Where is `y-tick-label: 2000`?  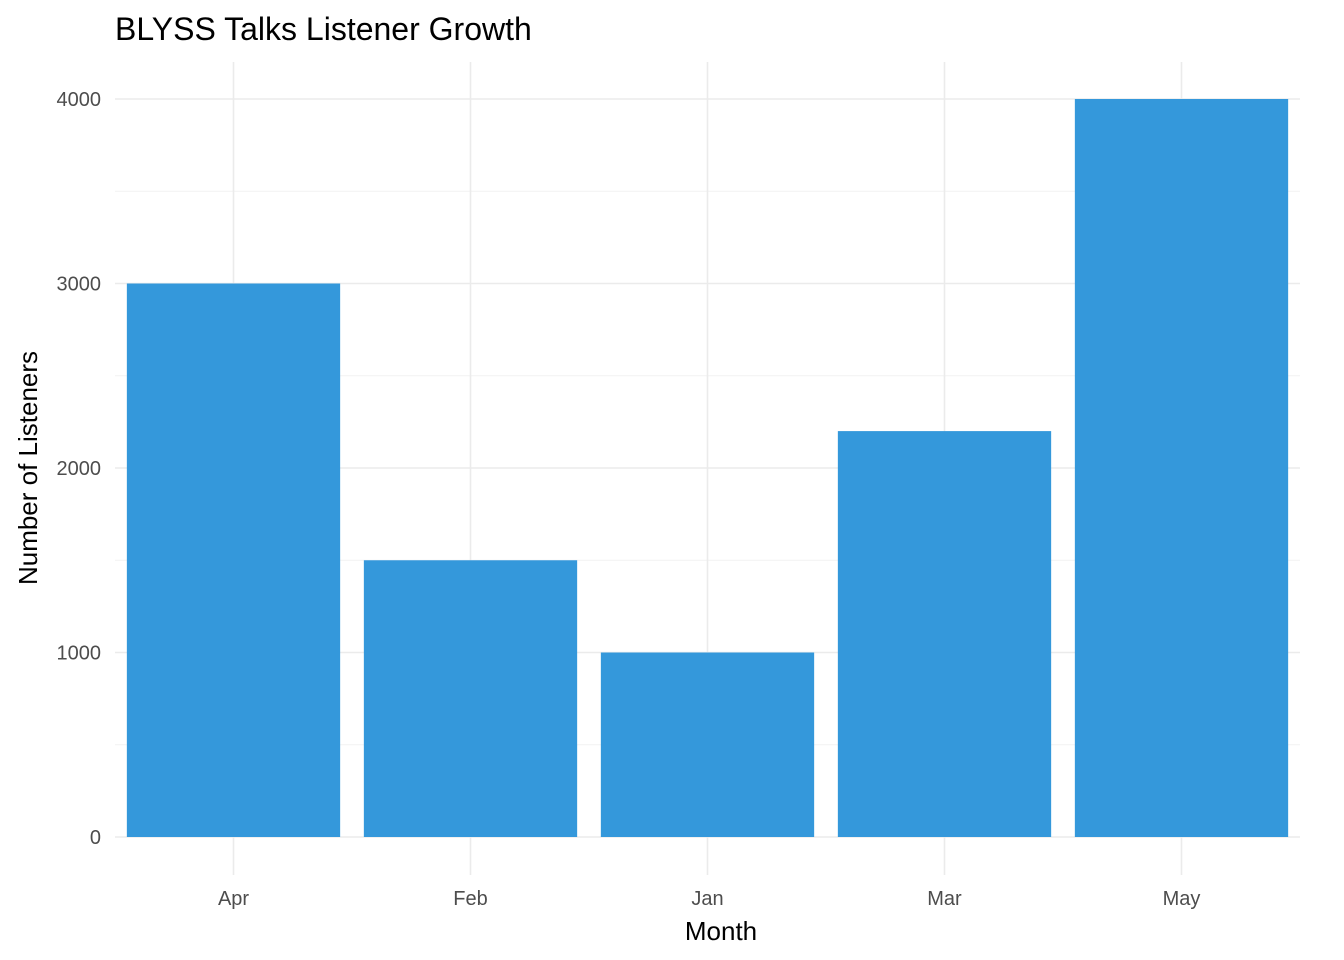
y-tick-label: 2000 is located at coordinates (79, 469).